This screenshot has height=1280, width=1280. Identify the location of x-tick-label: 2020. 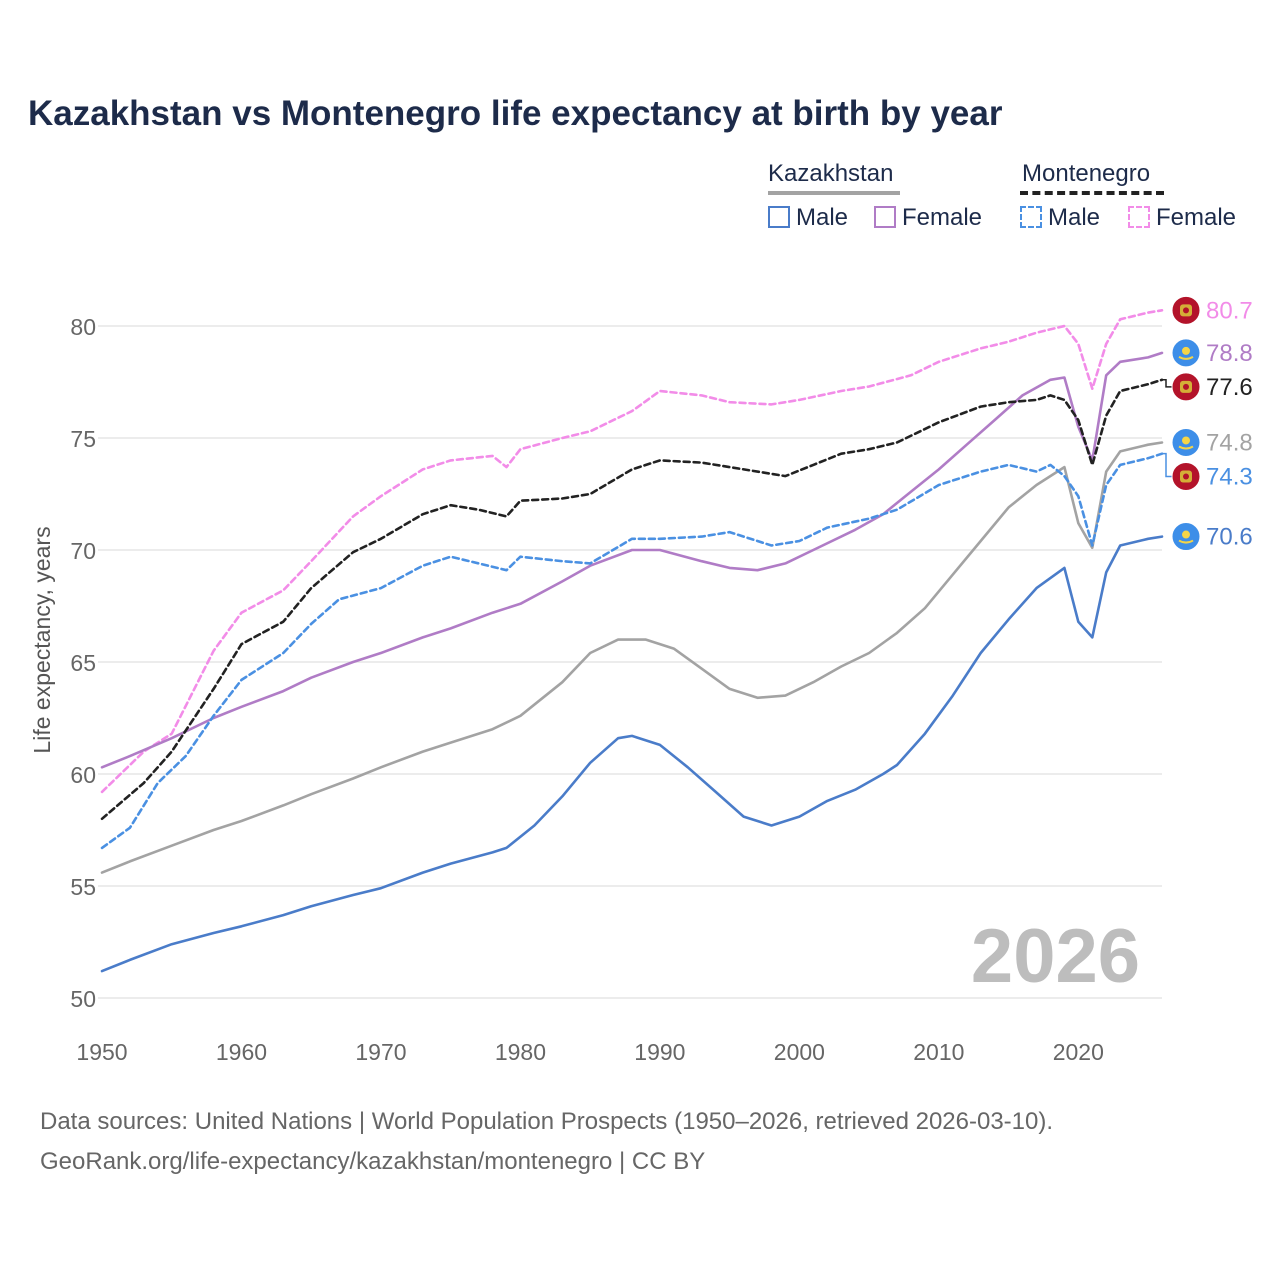
(1078, 1052).